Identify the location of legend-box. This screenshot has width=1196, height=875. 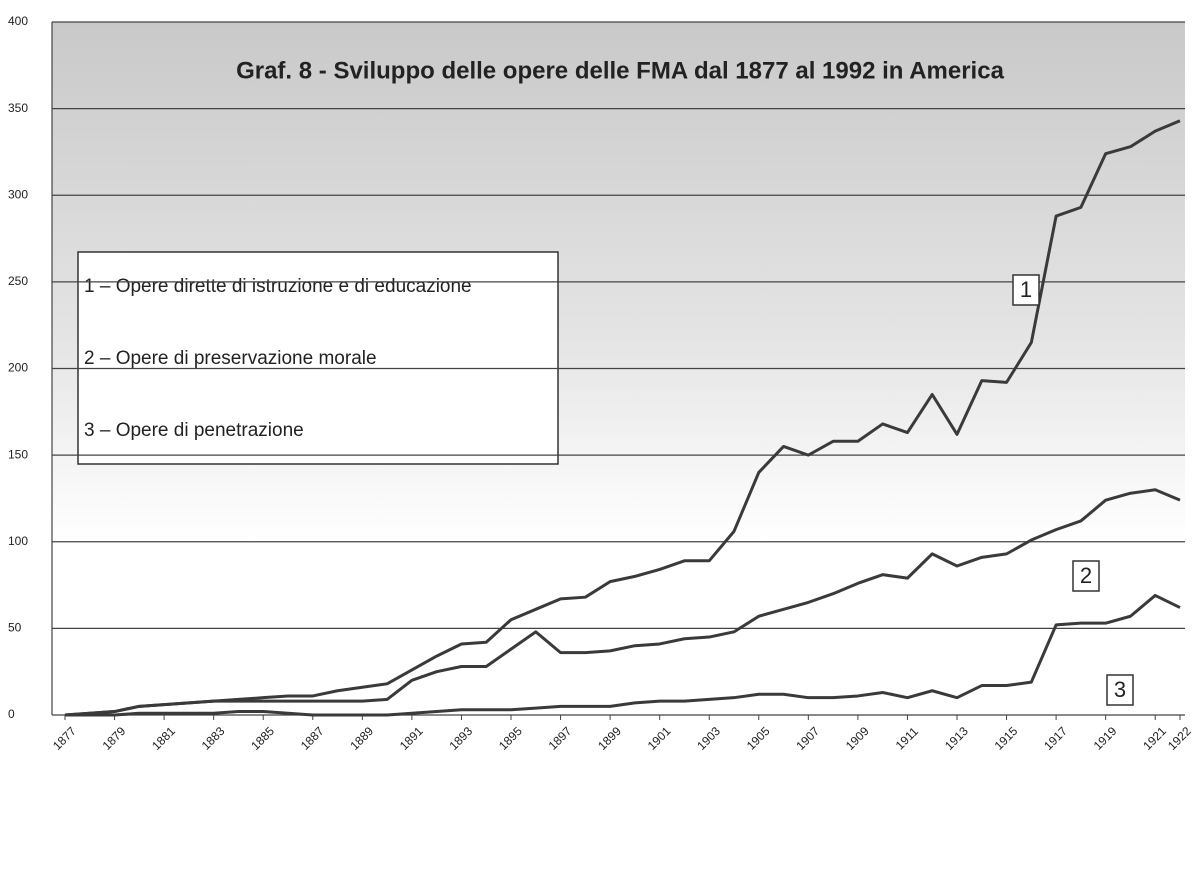
(318, 358).